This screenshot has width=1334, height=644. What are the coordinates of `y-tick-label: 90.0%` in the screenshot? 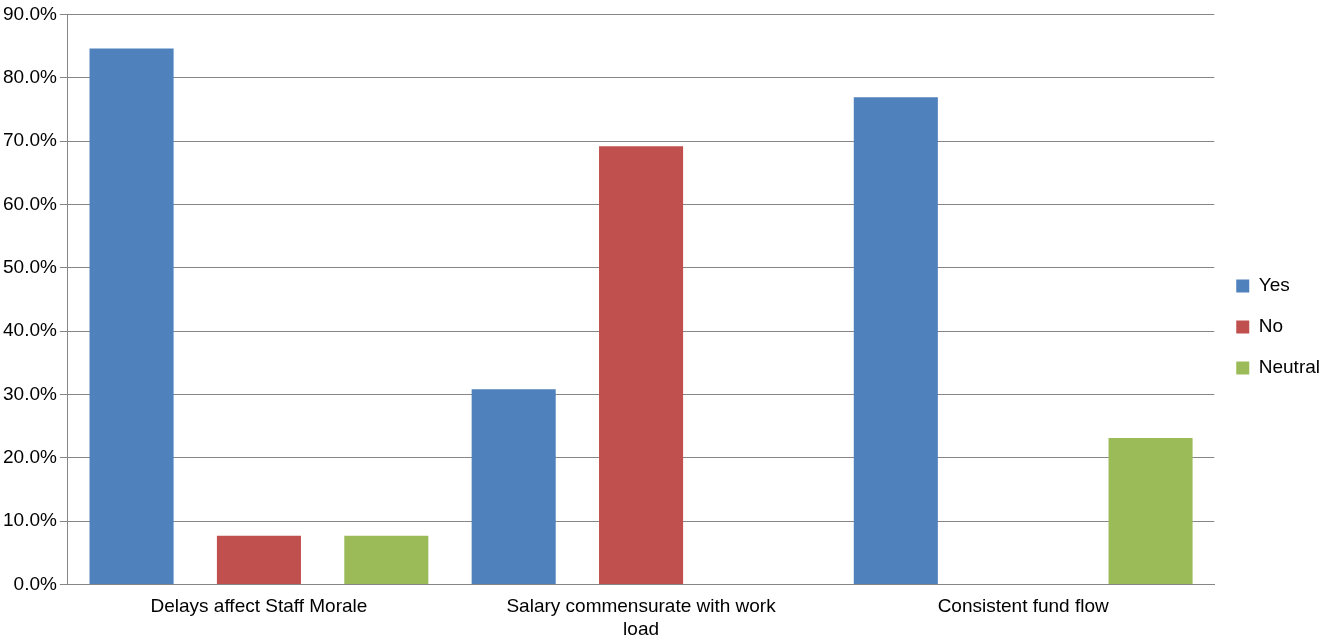 It's located at (30, 13).